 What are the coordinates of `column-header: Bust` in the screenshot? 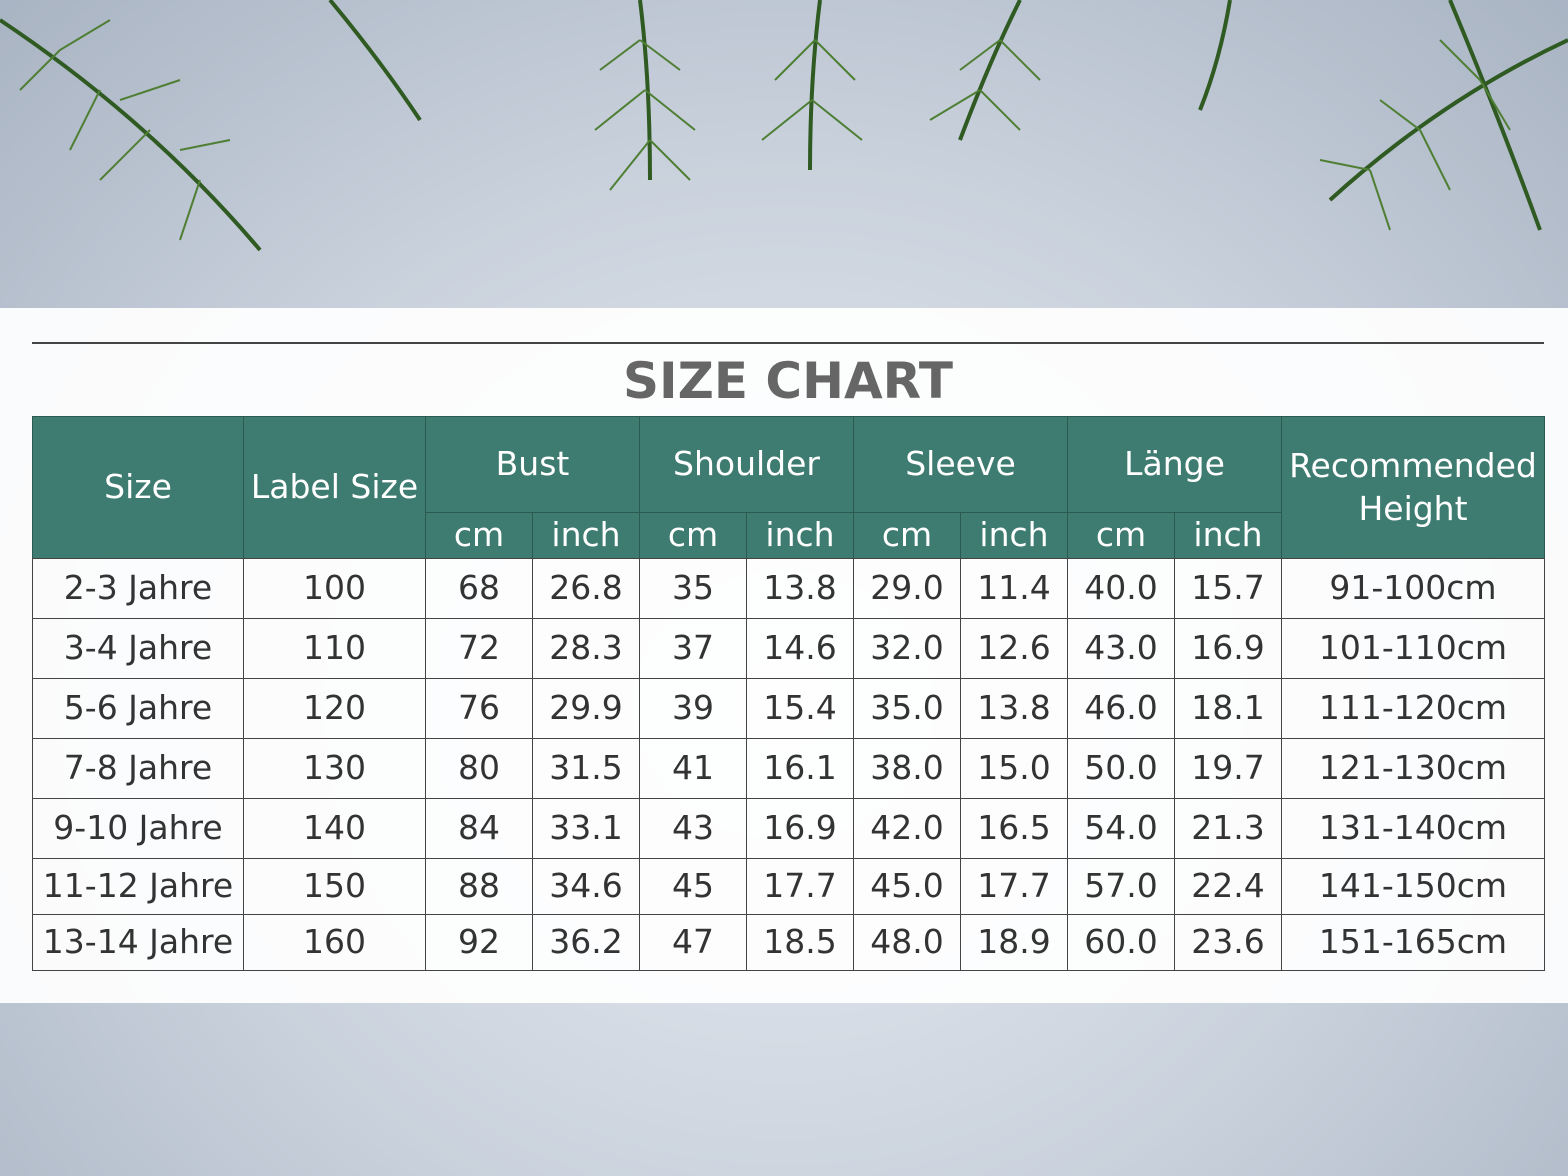 It's located at (532, 464).